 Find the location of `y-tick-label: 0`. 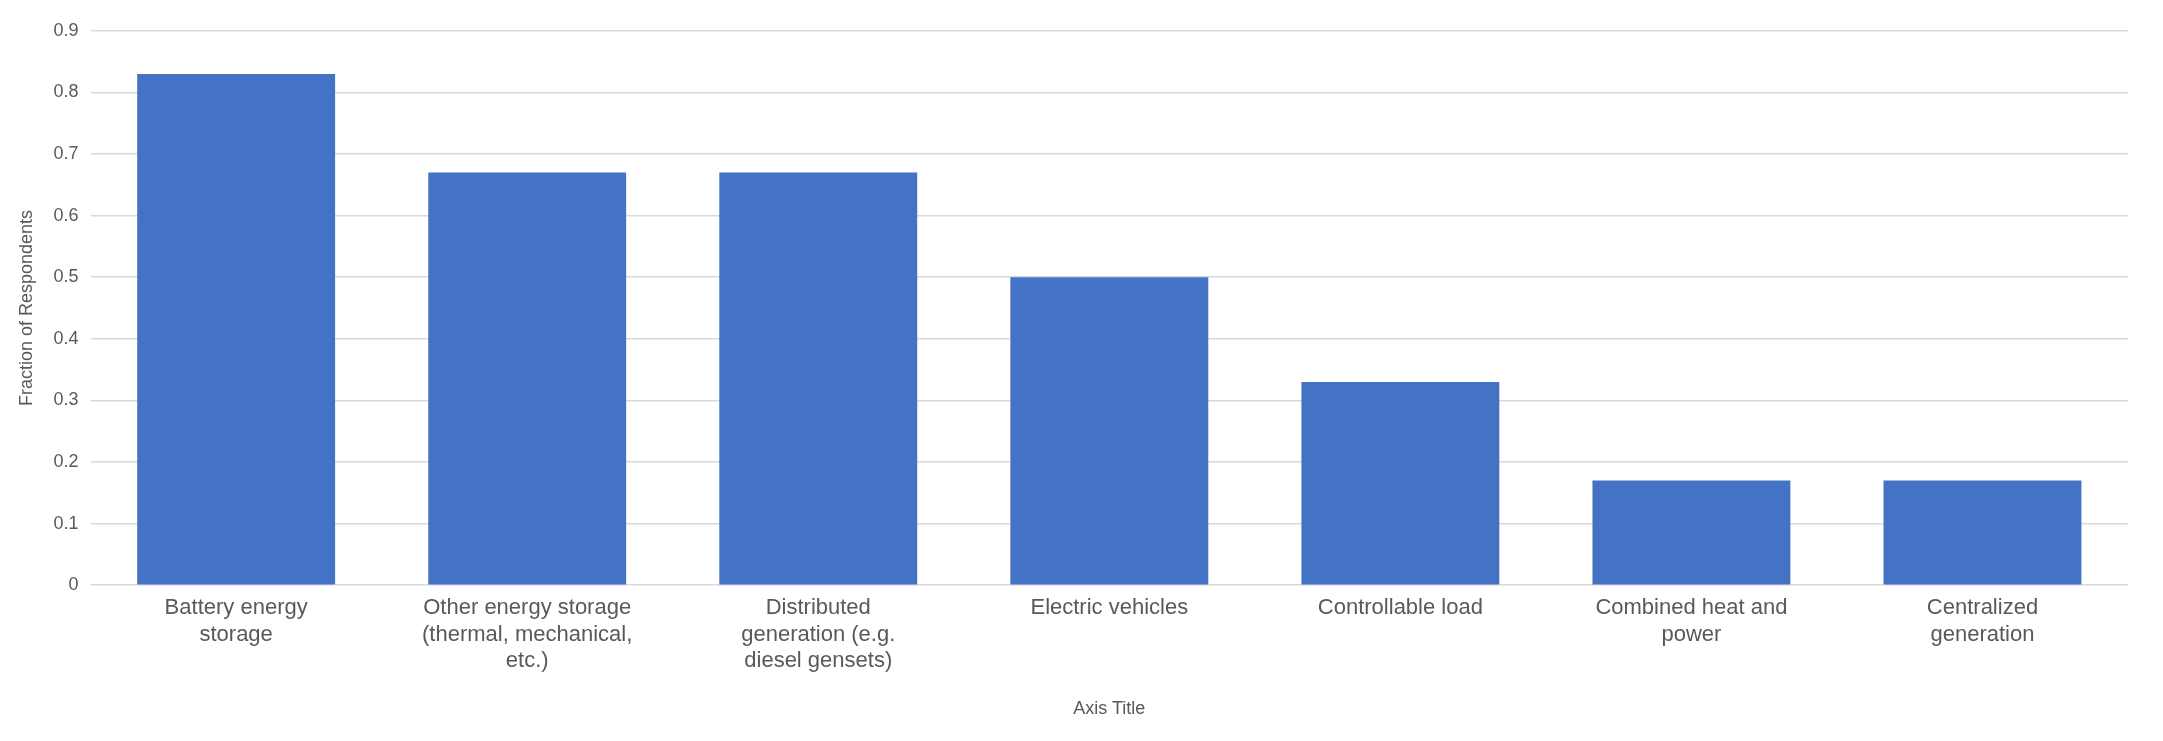

y-tick-label: 0 is located at coordinates (73, 584).